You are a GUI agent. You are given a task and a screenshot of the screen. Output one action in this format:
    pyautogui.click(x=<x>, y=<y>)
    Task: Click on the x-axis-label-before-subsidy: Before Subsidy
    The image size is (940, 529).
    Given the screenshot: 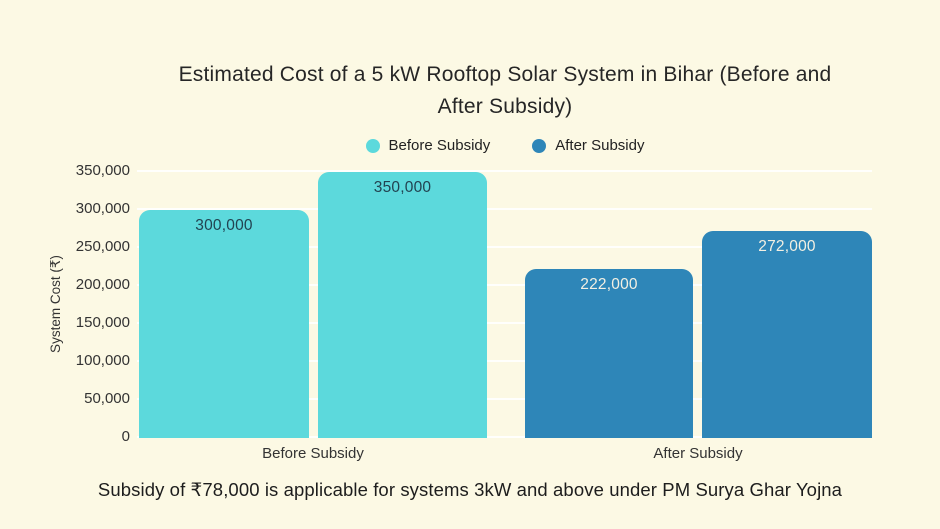 What is the action you would take?
    pyautogui.click(x=313, y=453)
    